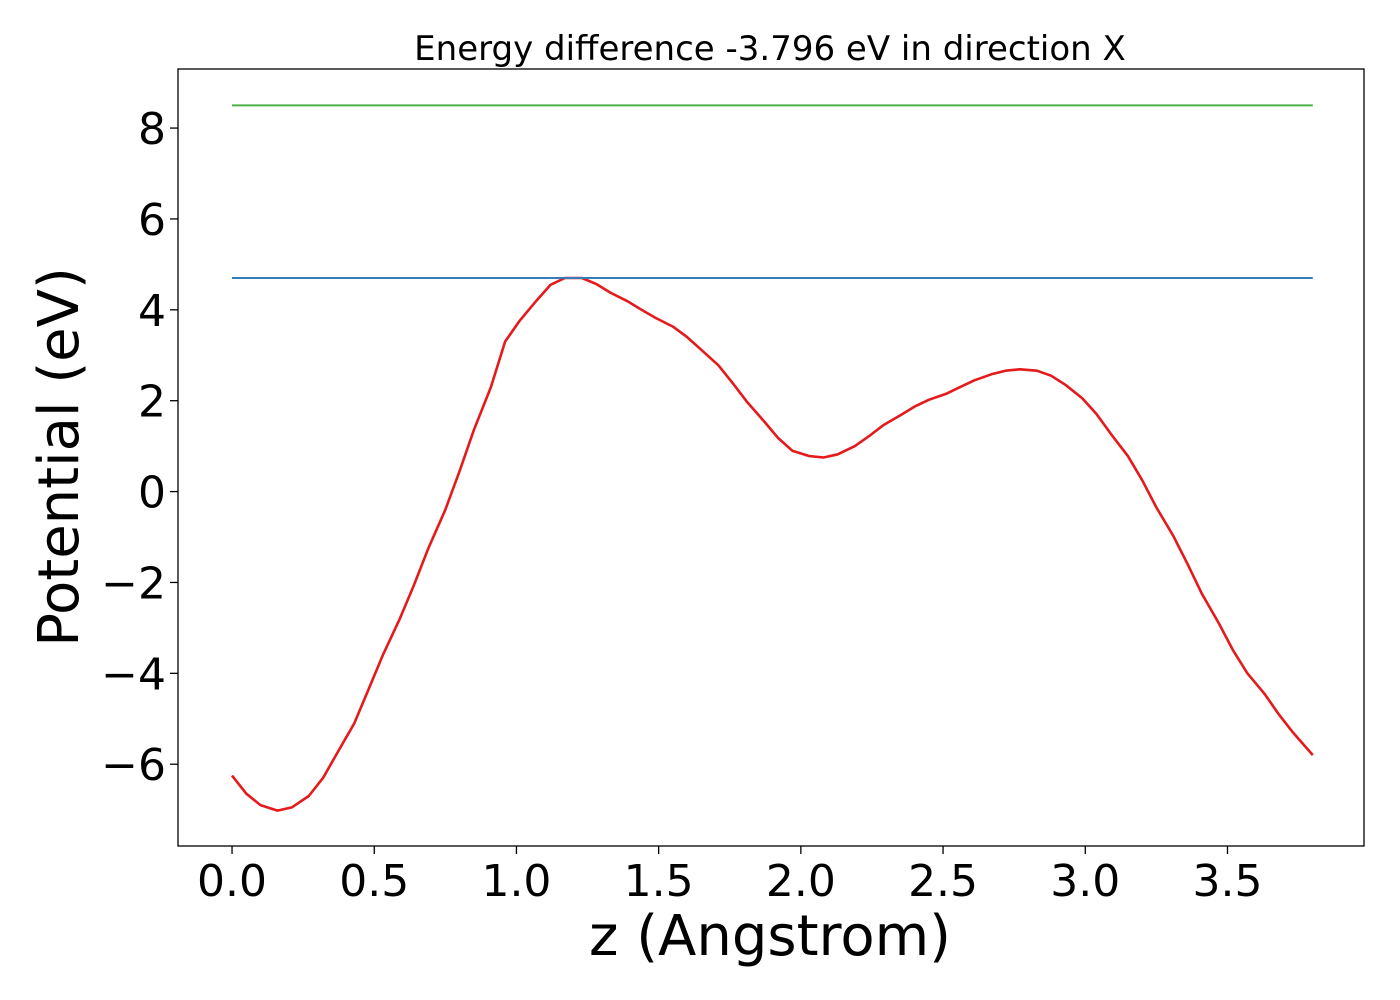 This screenshot has width=1400, height=1000. I want to click on y-tick-label: 6, so click(152, 220).